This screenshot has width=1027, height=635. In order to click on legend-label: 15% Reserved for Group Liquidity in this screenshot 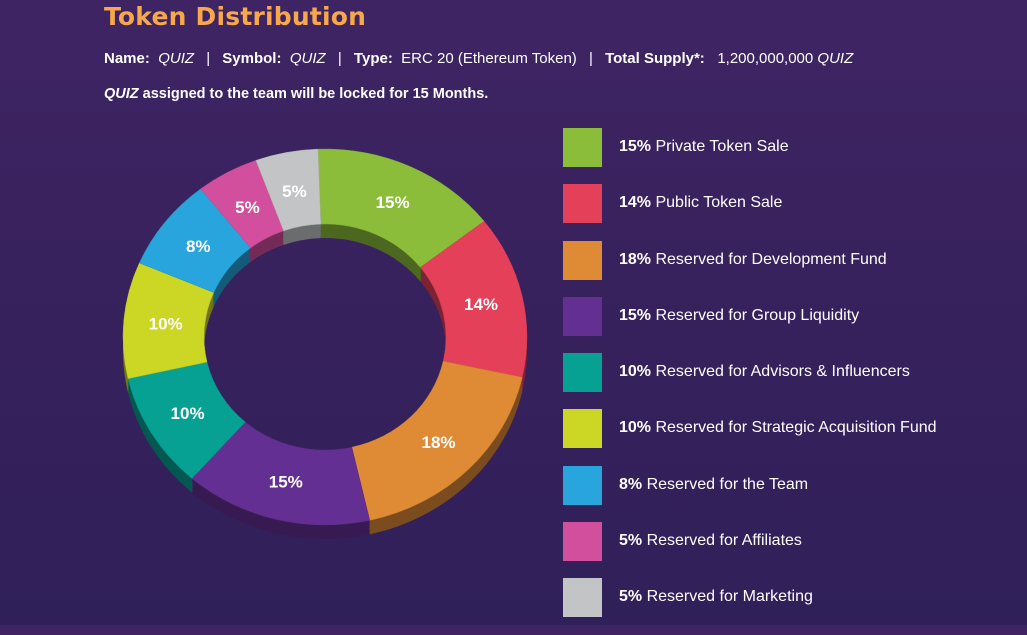, I will do `click(739, 316)`.